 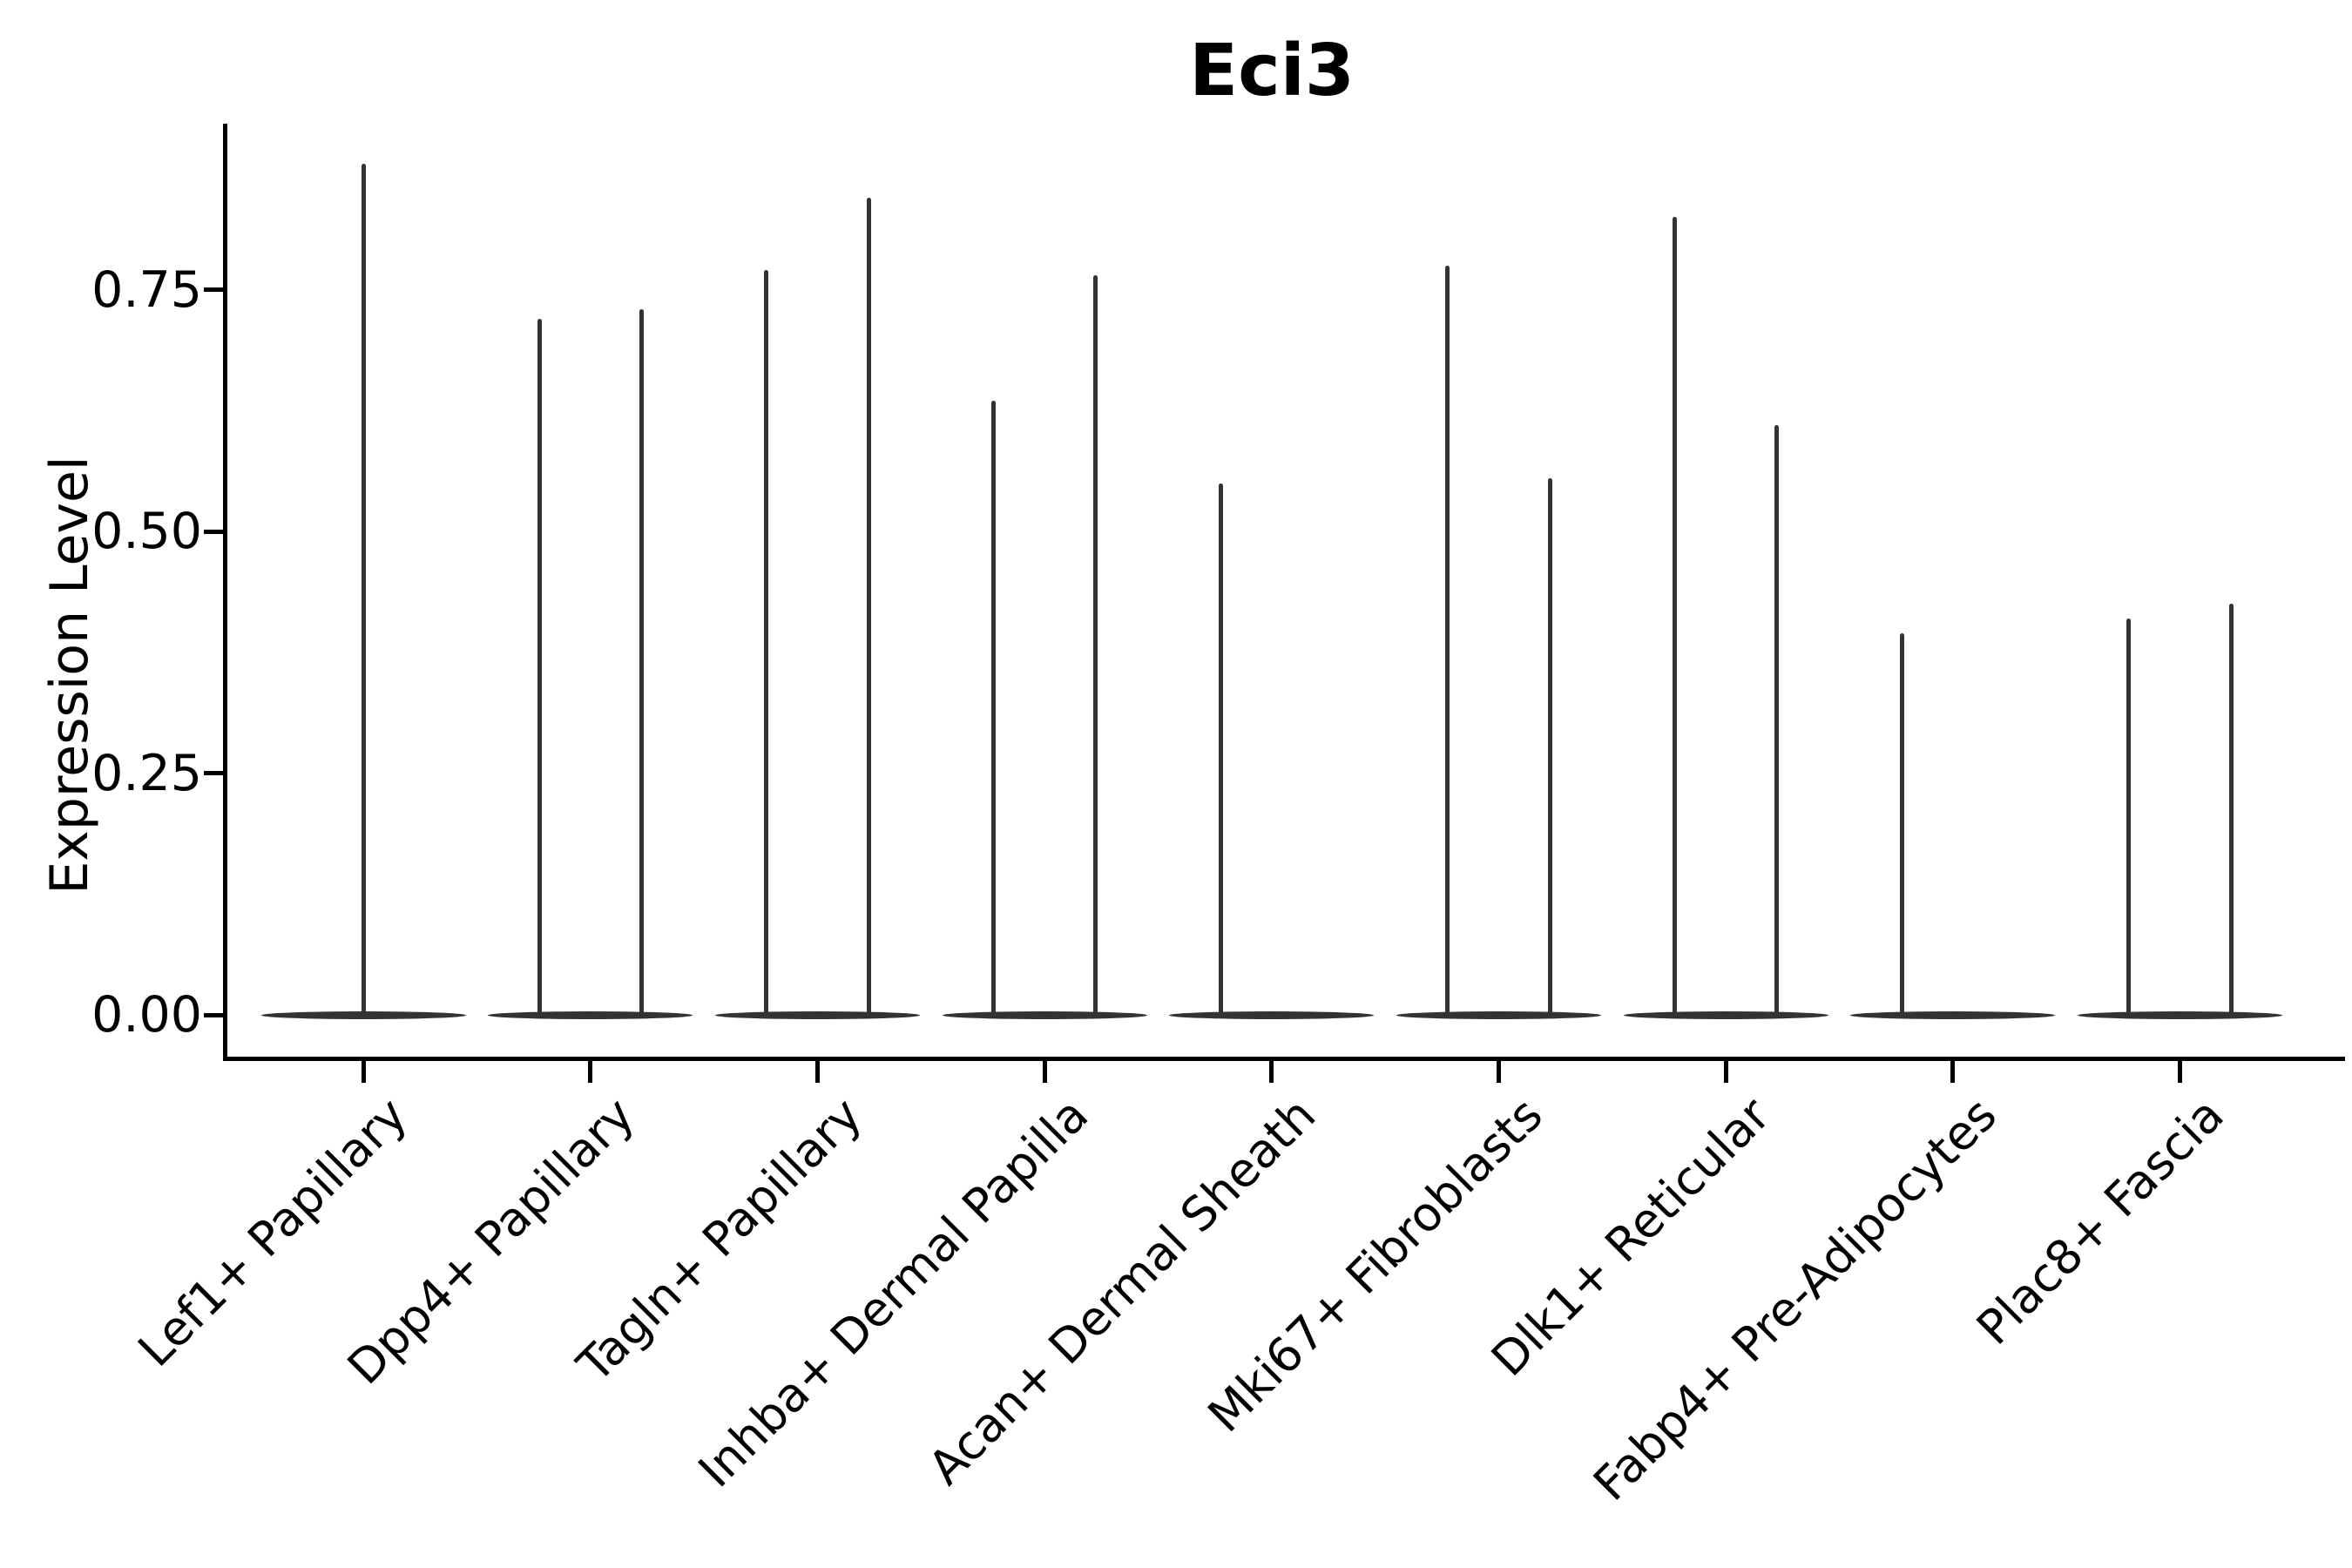 I want to click on y-tick-label: 0.75, so click(x=146, y=289).